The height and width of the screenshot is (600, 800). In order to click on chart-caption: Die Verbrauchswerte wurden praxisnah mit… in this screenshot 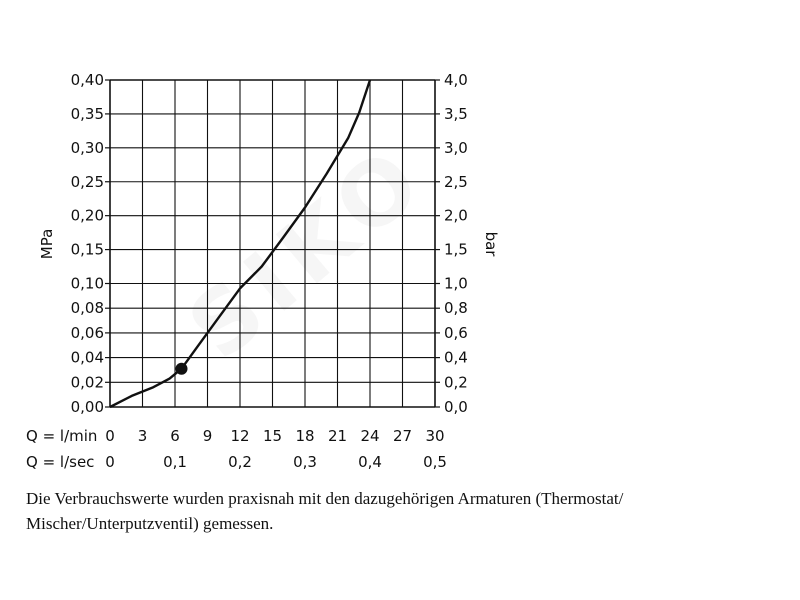, I will do `click(325, 511)`.